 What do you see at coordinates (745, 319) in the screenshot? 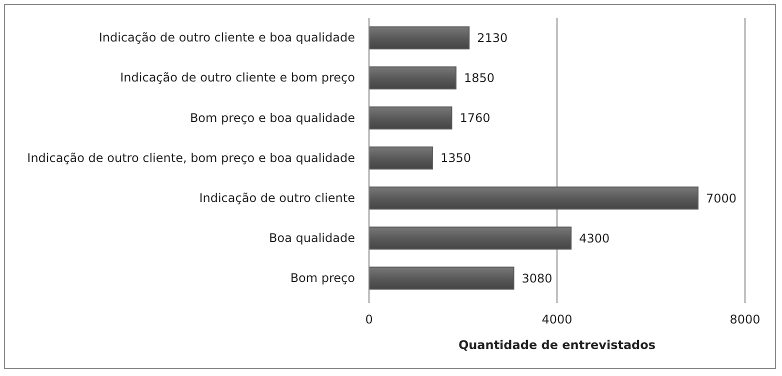
I see `x-tick-label: 8000` at bounding box center [745, 319].